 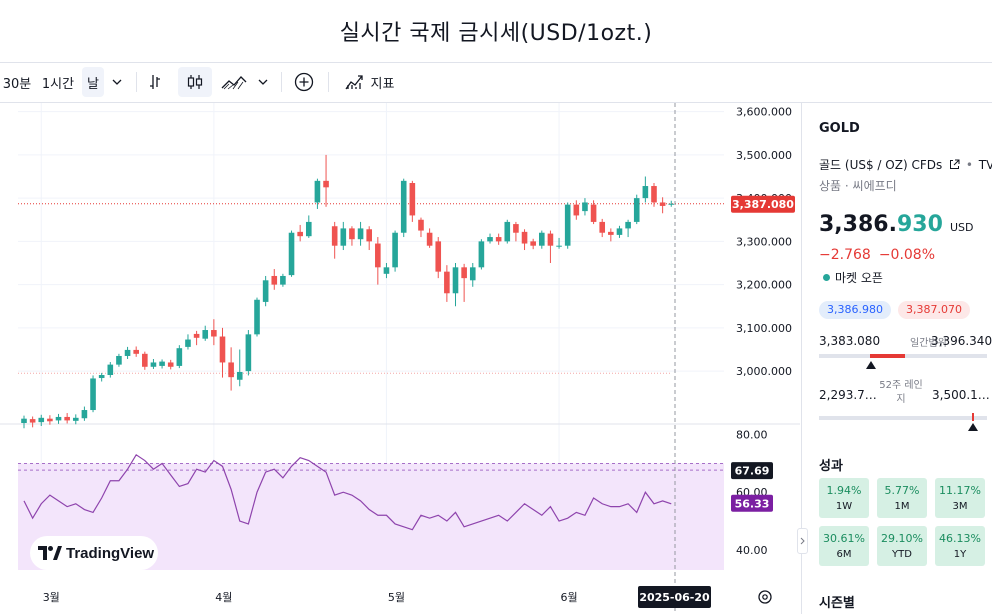 I want to click on symbol-name: GOLD, so click(x=839, y=128).